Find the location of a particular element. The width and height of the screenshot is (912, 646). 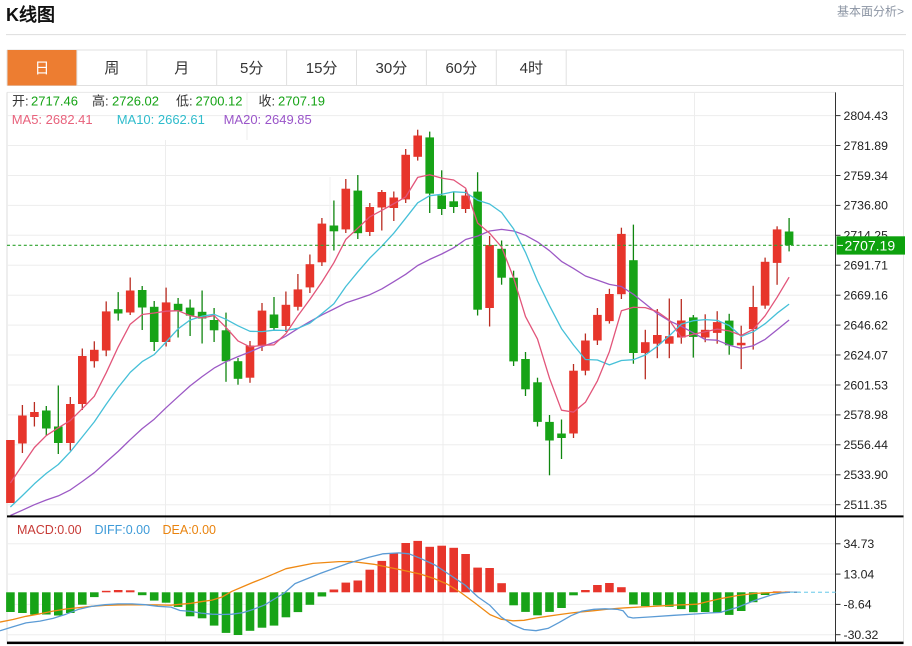

svg-text: 2700.12 is located at coordinates (219, 101).